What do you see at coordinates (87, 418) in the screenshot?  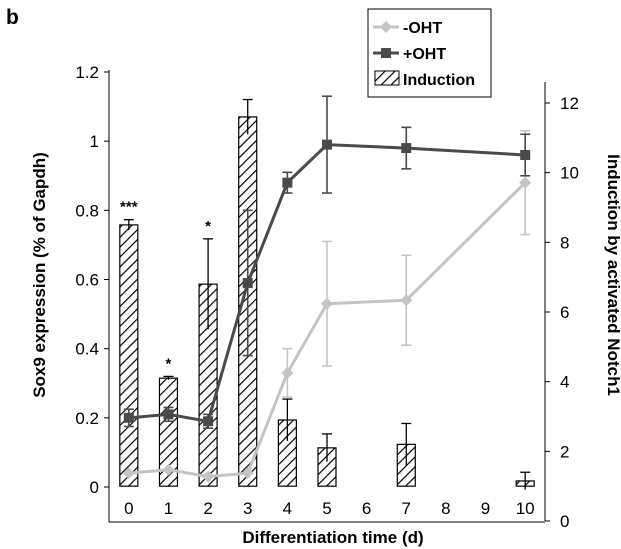 I see `y-tick-label: 0.2` at bounding box center [87, 418].